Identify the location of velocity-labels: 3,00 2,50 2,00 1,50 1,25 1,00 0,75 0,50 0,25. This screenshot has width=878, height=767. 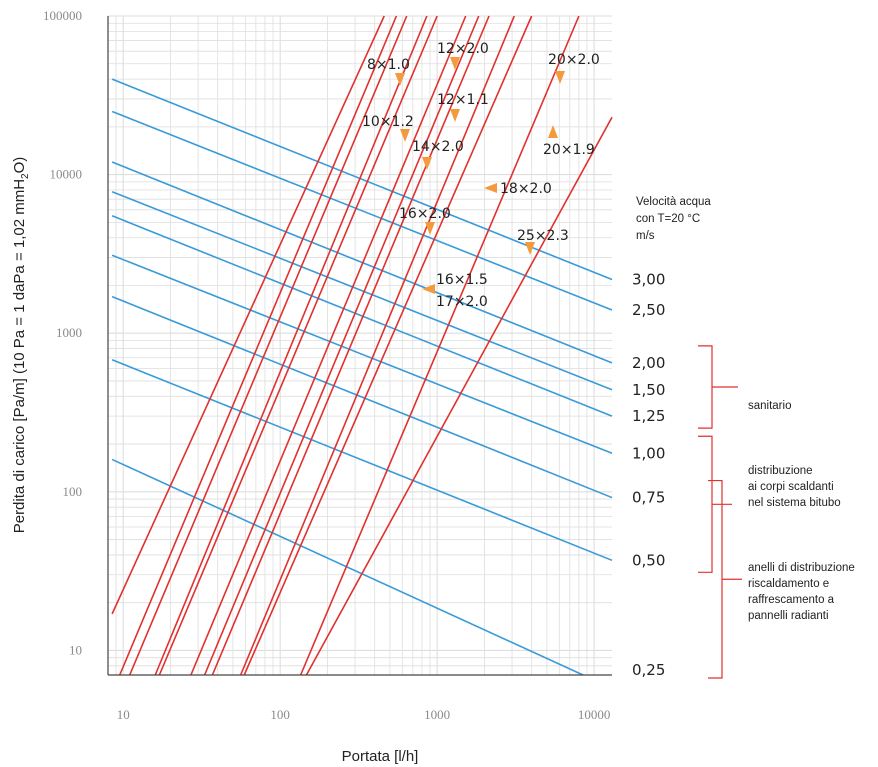
(648, 475).